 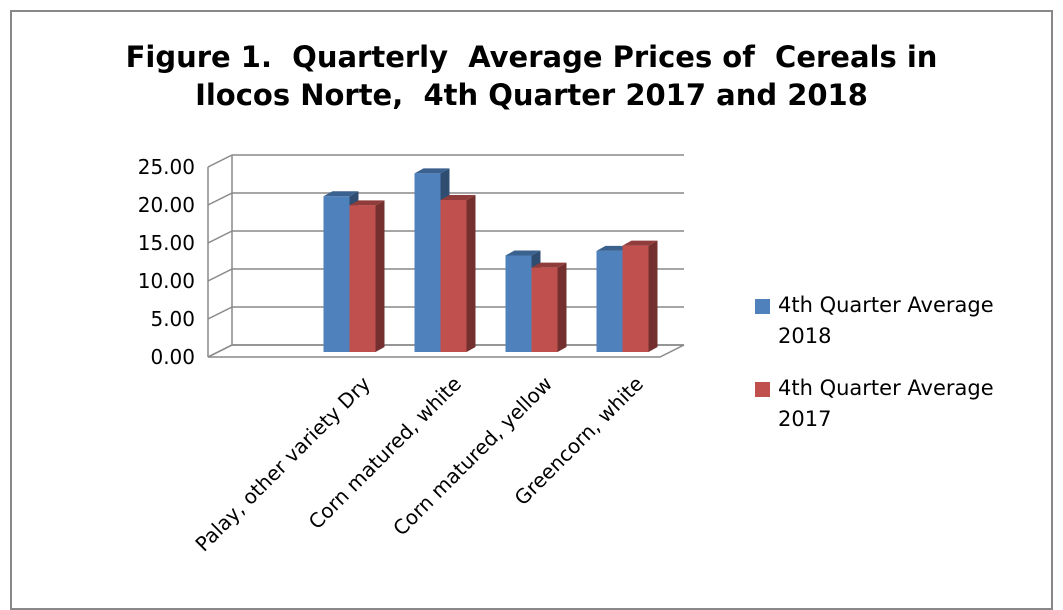 What do you see at coordinates (282, 463) in the screenshot?
I see `x-tick-label: Palay, other variety Dry` at bounding box center [282, 463].